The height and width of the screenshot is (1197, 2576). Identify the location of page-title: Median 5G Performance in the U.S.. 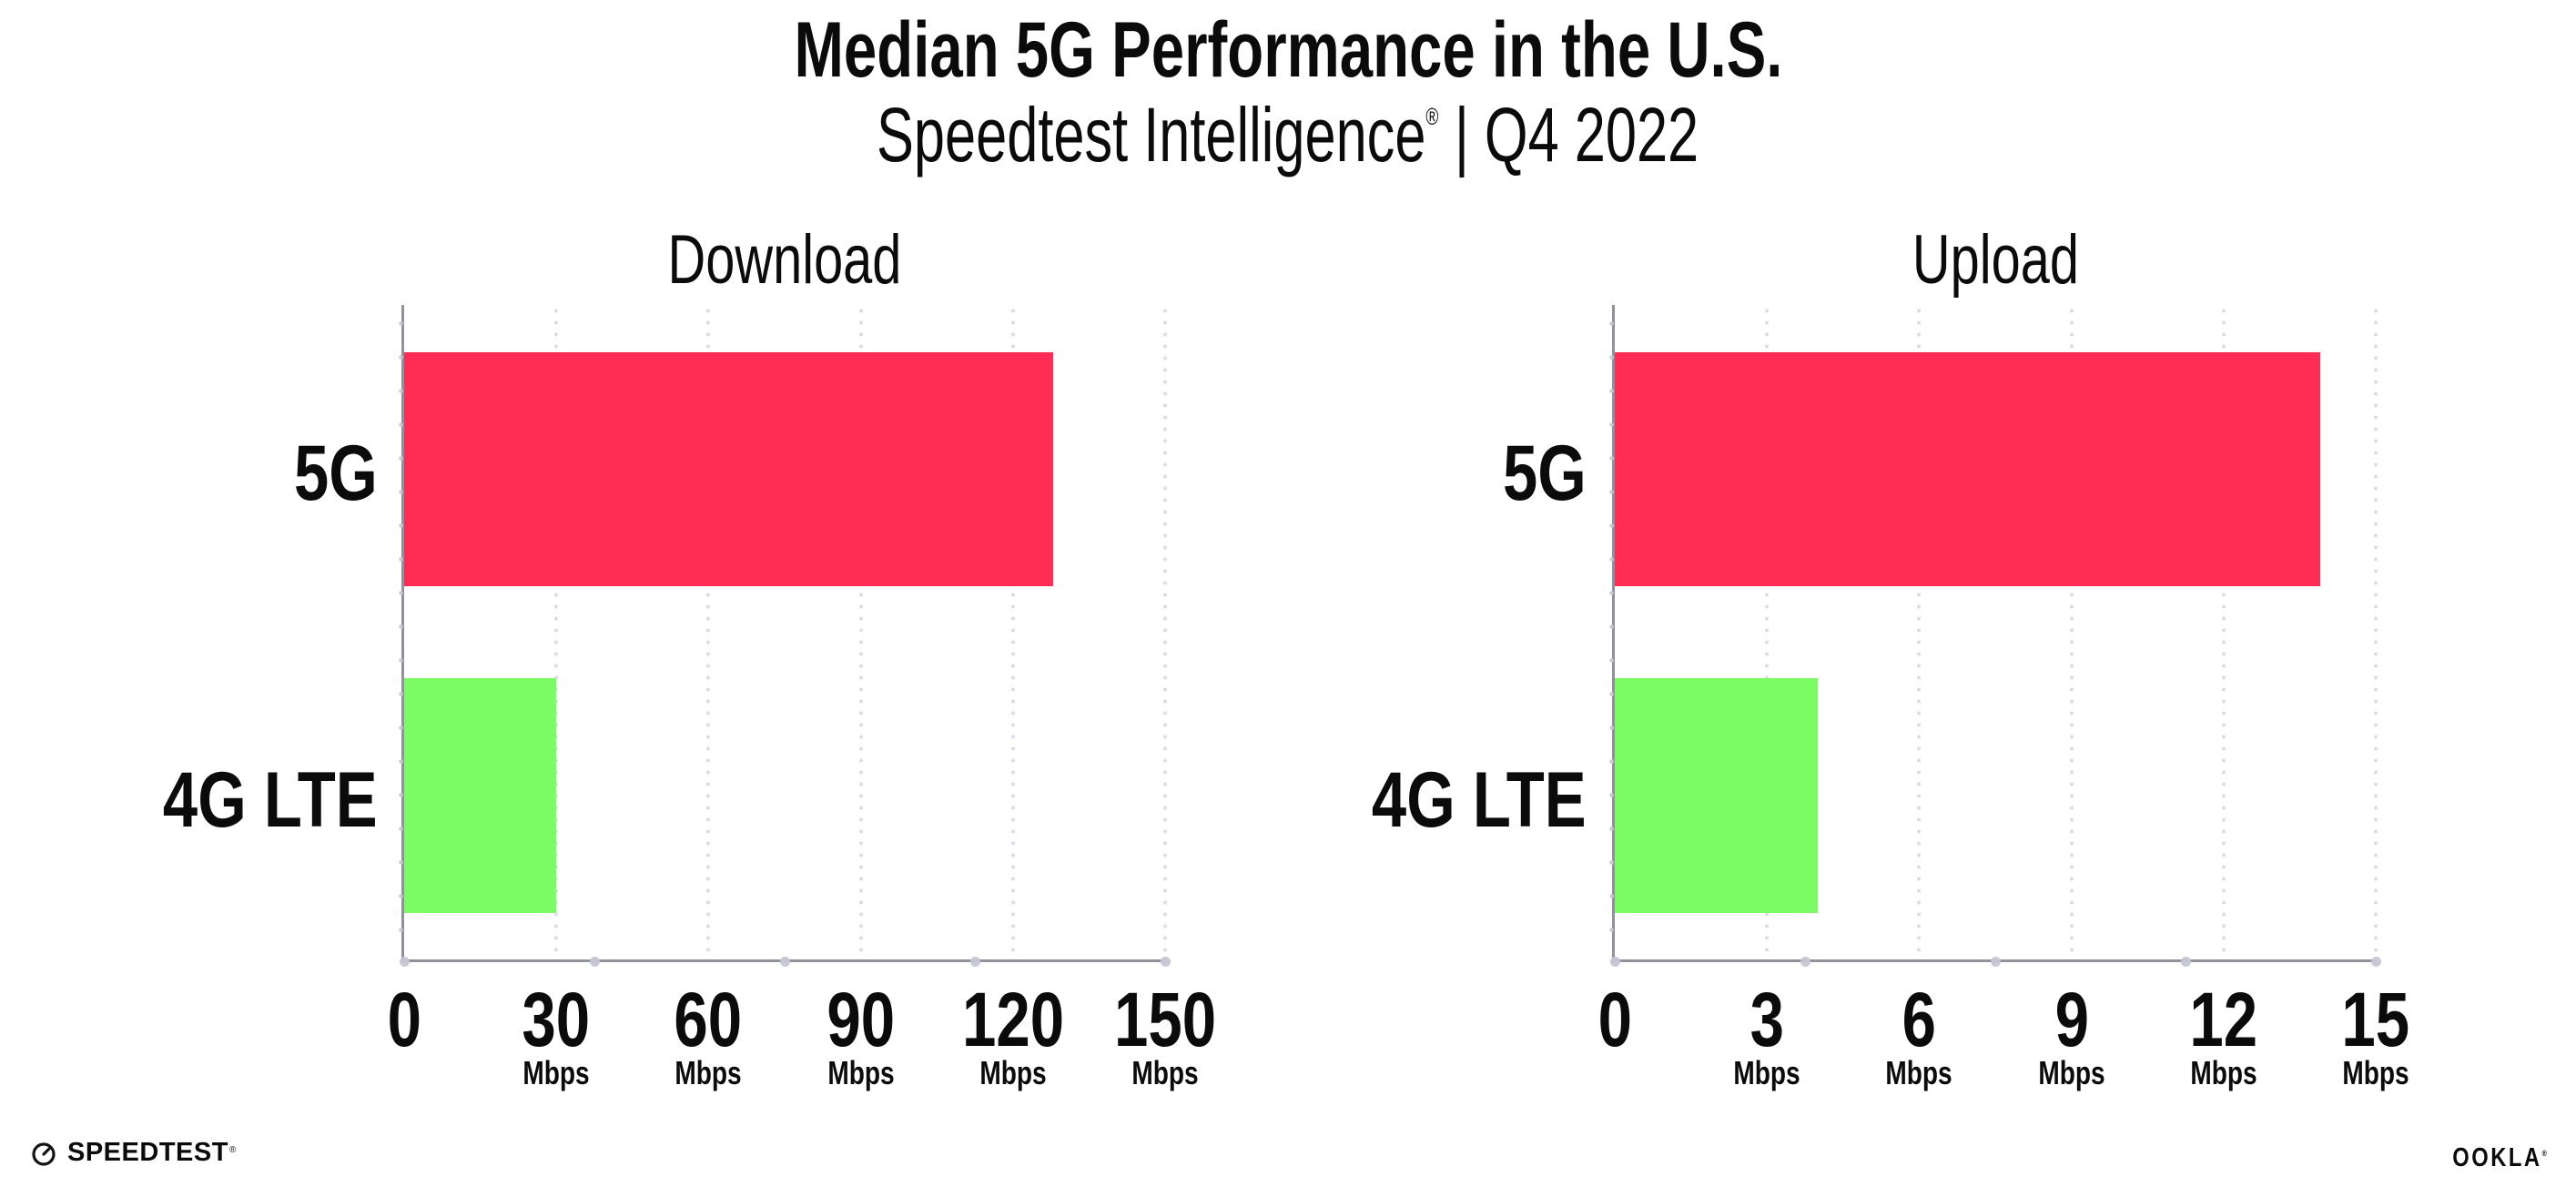
(1288, 50).